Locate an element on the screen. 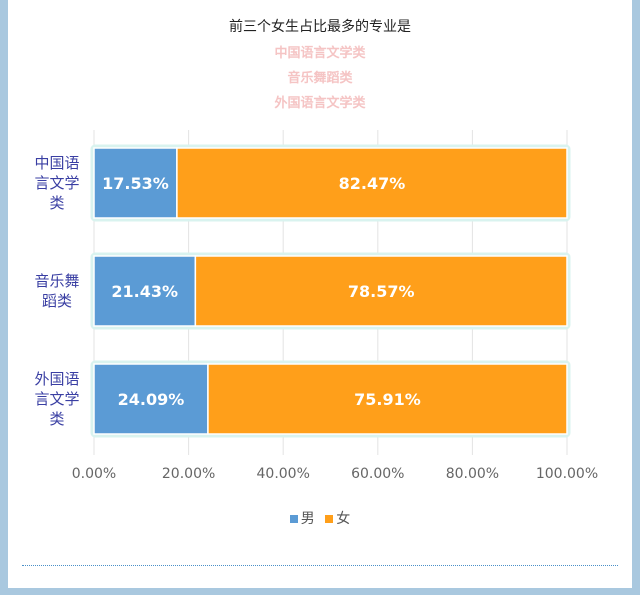 This screenshot has width=640, height=595. x-tick-label: 60.00% is located at coordinates (377, 474).